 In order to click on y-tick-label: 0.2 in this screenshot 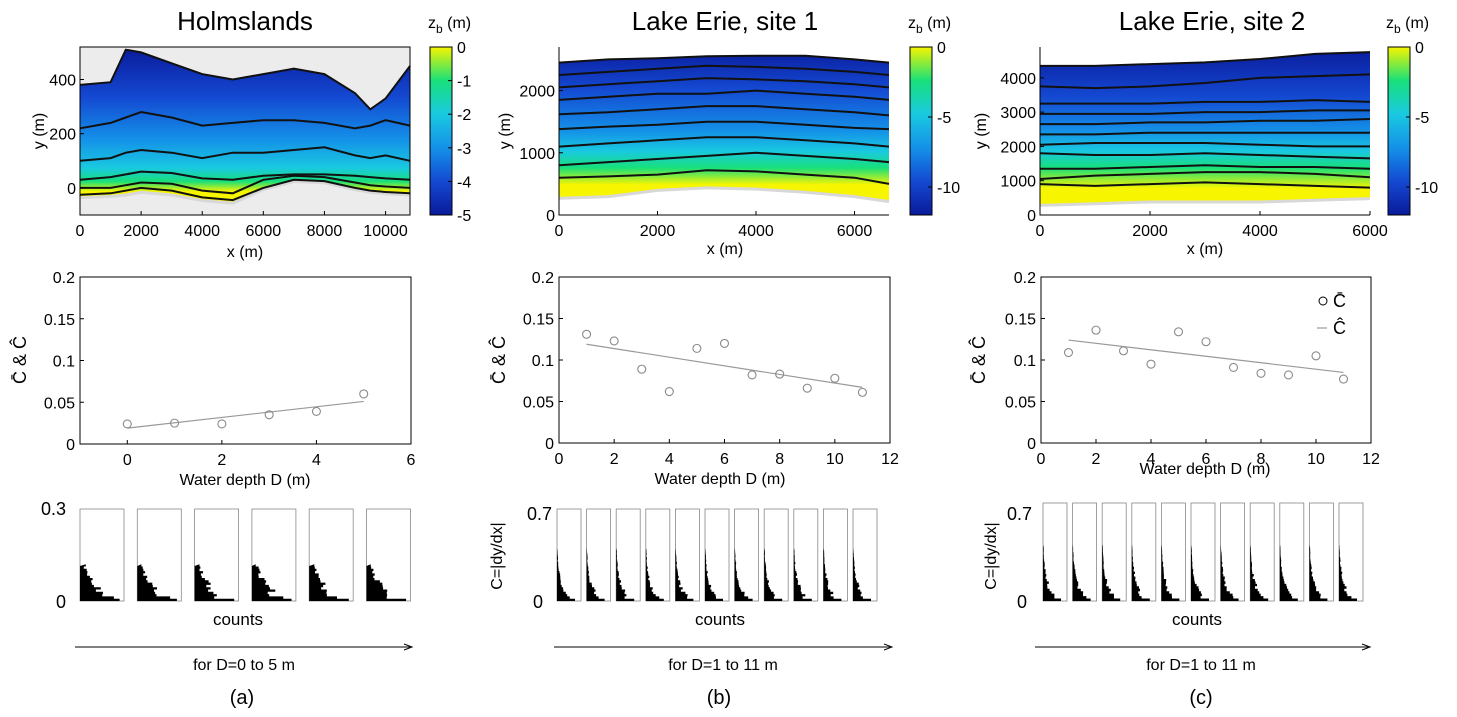, I will do `click(64, 278)`.